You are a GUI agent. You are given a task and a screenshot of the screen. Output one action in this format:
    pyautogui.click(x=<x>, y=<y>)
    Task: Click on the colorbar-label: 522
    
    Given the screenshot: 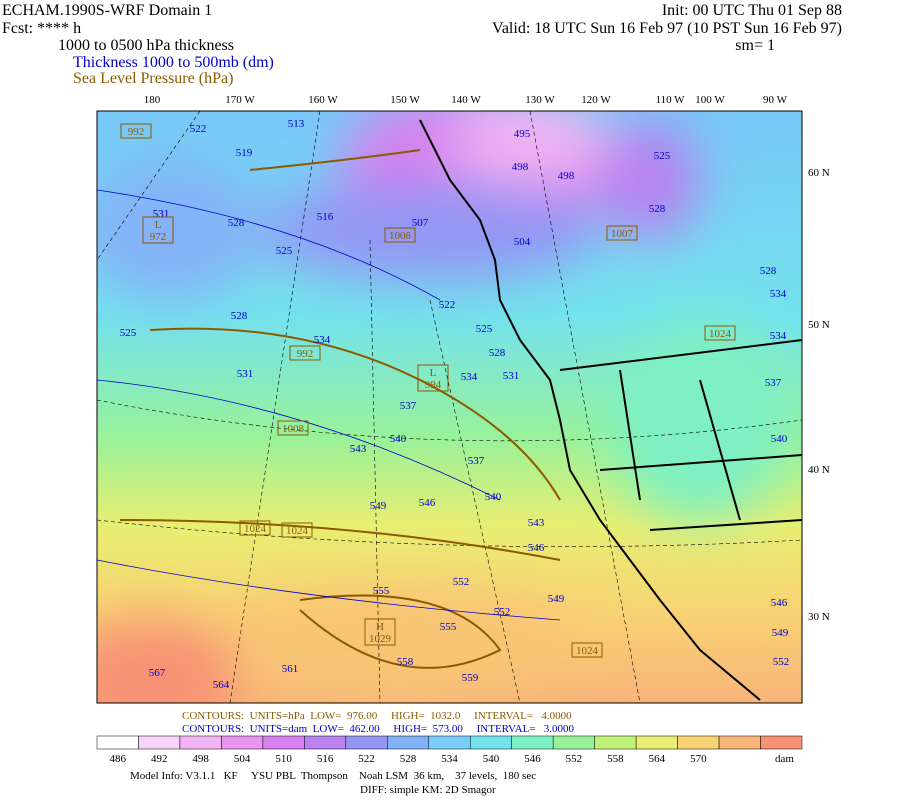 What is the action you would take?
    pyautogui.click(x=366, y=759)
    